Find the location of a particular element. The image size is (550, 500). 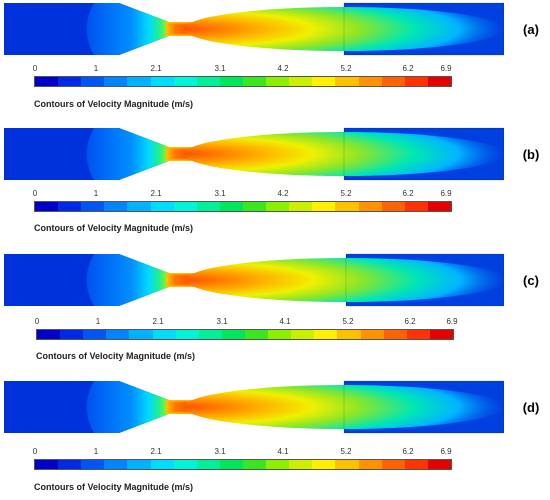

panel-label: (a) is located at coordinates (531, 29).